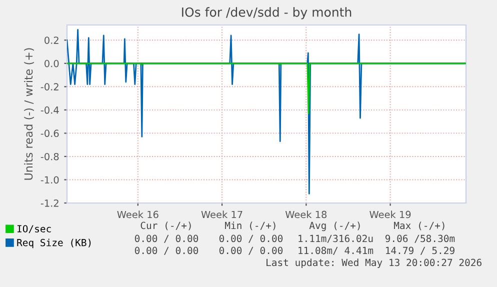 Image resolution: width=497 pixels, height=287 pixels. Describe the element at coordinates (420, 238) in the screenshot. I see `text: 9.06 /58.30m` at that location.